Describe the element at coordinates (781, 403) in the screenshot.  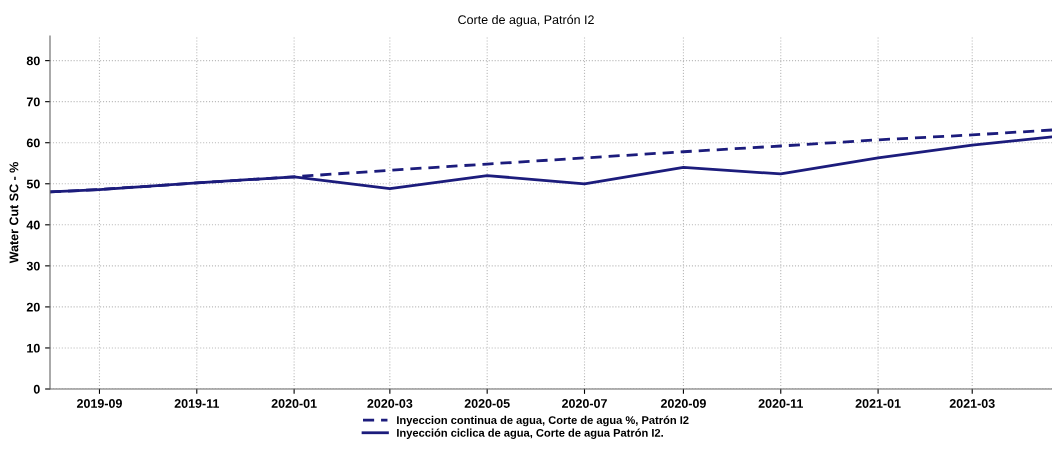
I see `x-tick-label: 2020-11` at that location.